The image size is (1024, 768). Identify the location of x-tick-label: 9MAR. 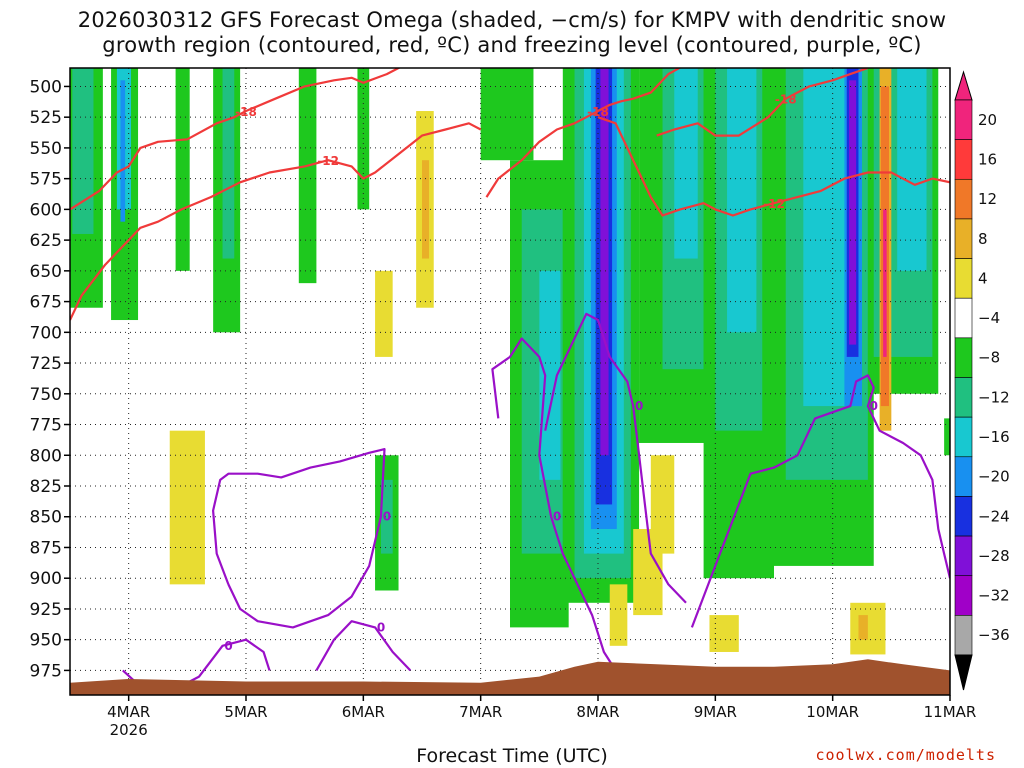
(715, 712).